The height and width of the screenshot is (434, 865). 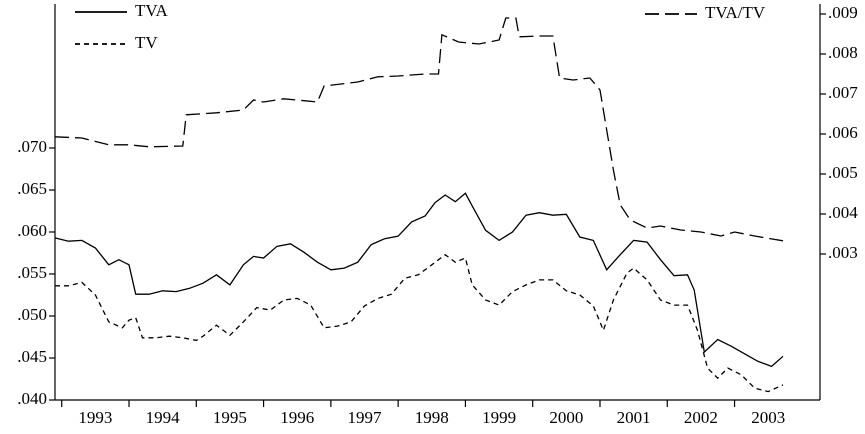 I want to click on y-tick-label: .065, so click(x=32, y=188).